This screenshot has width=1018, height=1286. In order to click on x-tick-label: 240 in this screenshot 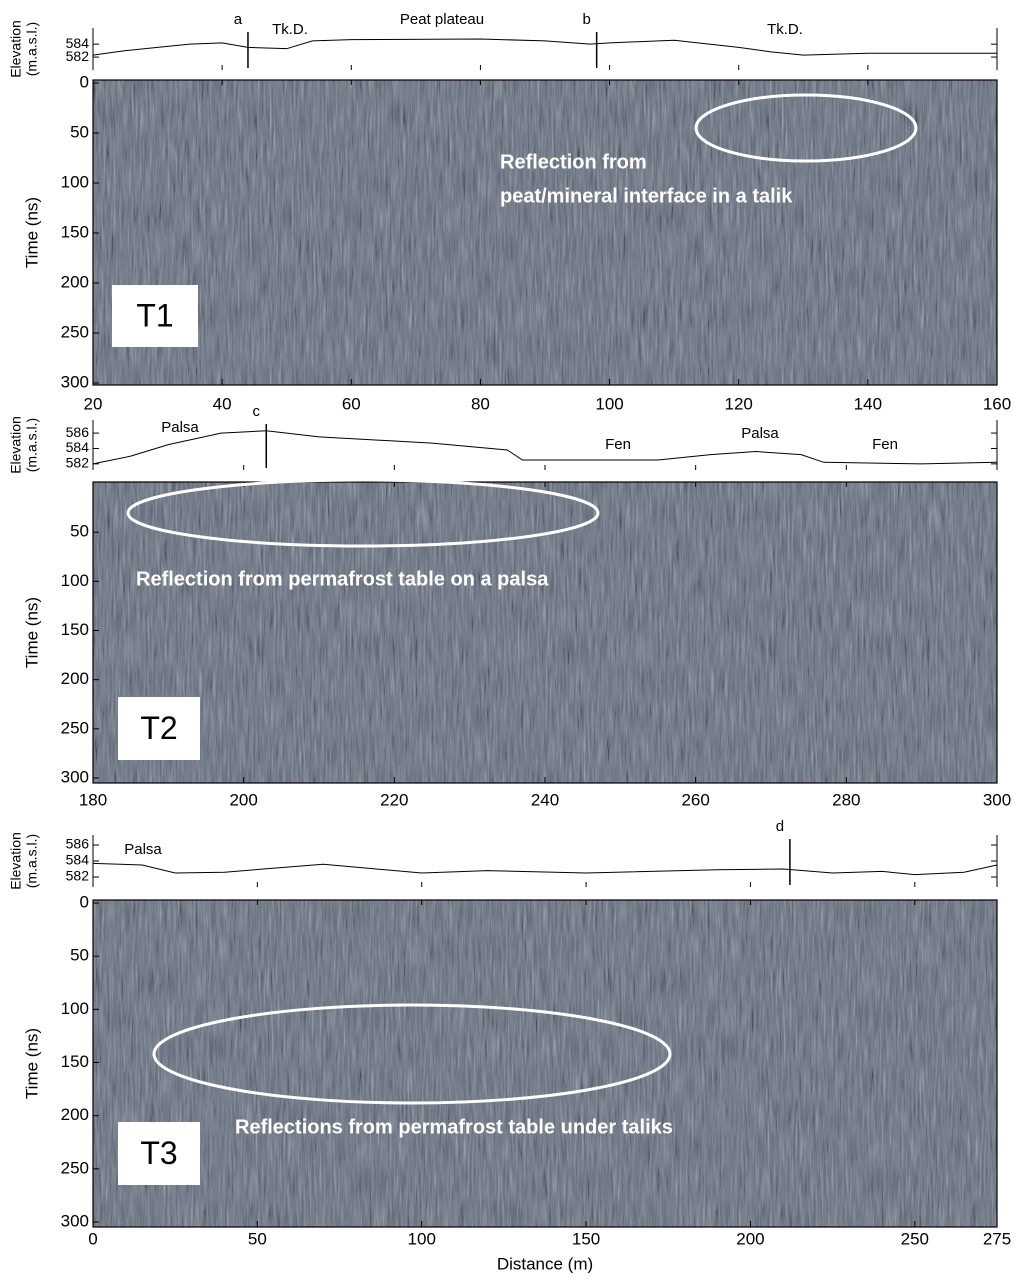, I will do `click(545, 799)`.